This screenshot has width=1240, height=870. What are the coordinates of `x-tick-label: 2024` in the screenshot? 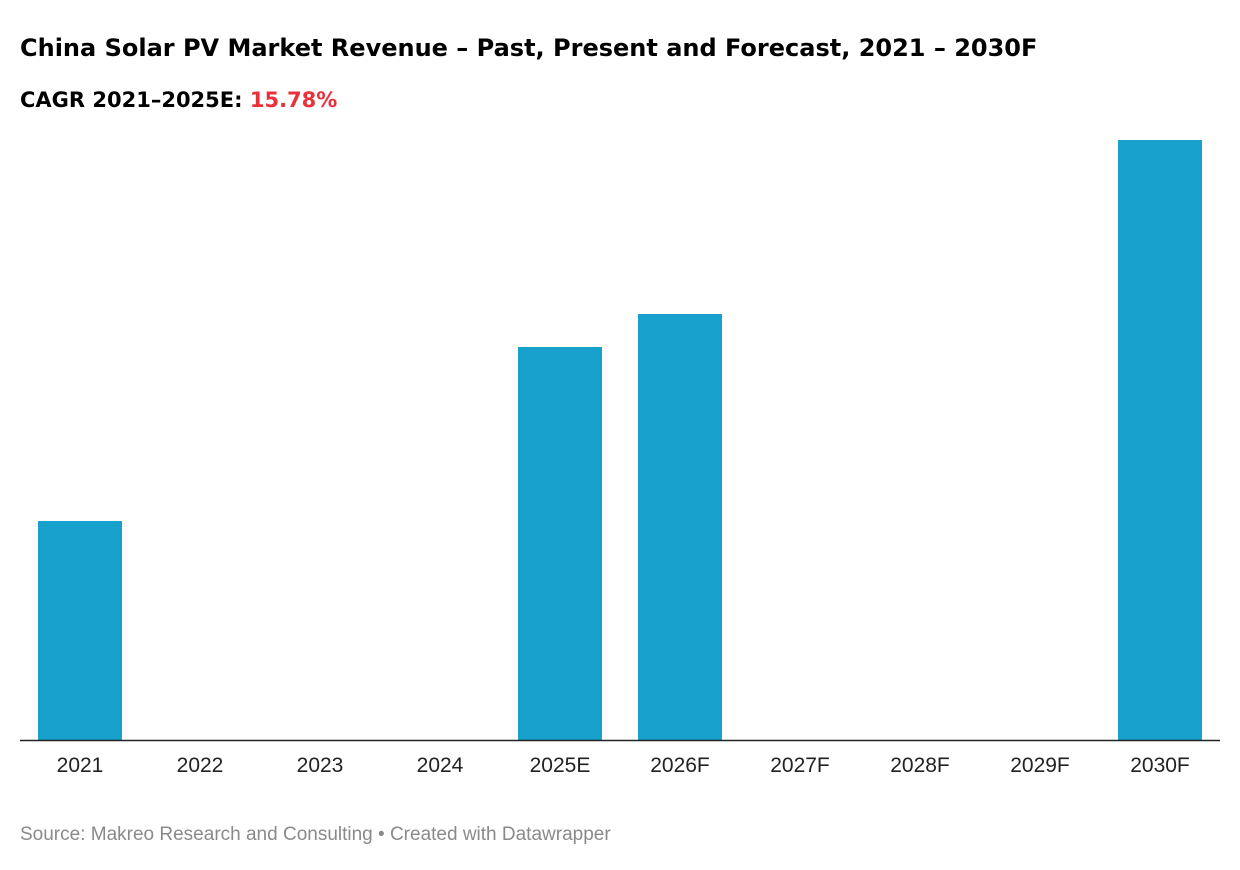 It's located at (440, 765).